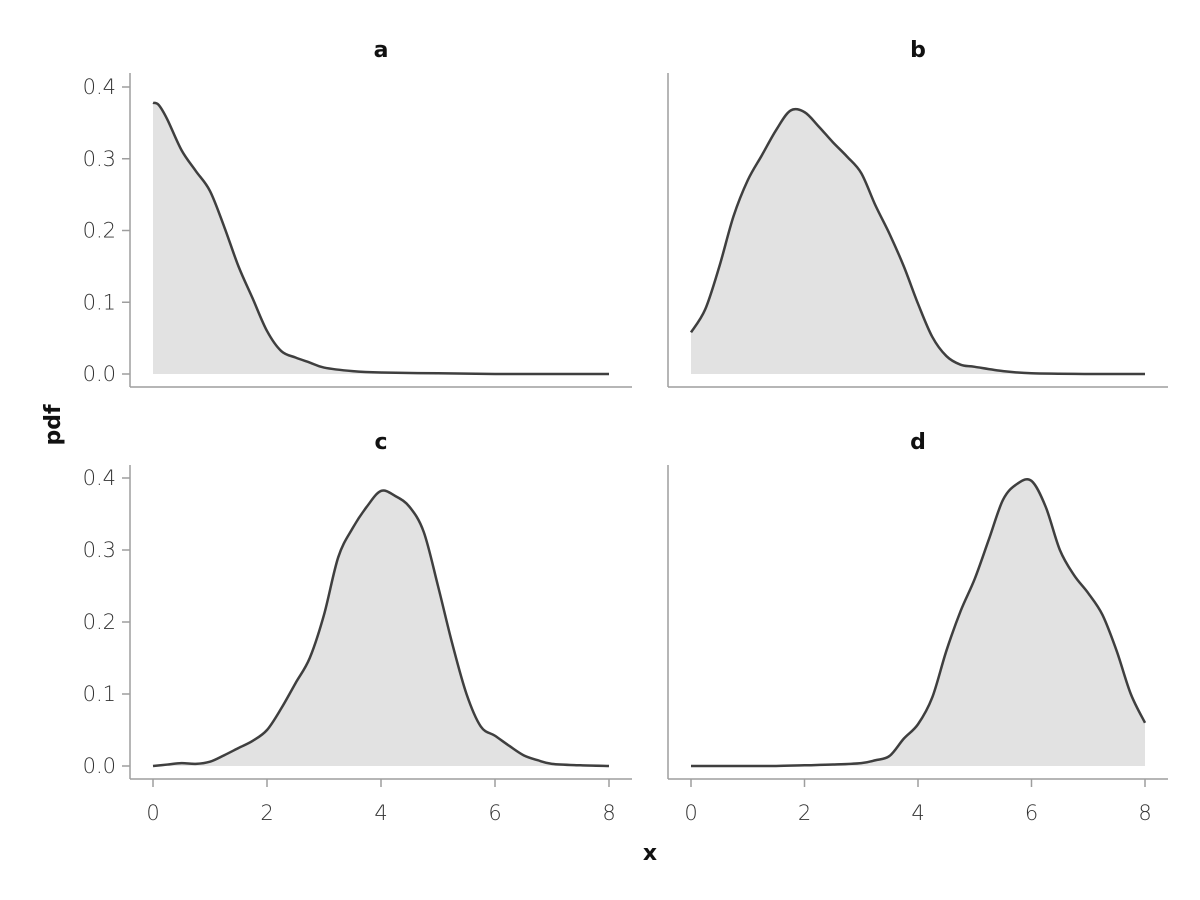 The image size is (1200, 900). I want to click on x-tick-label-c-1: 2, so click(266, 813).